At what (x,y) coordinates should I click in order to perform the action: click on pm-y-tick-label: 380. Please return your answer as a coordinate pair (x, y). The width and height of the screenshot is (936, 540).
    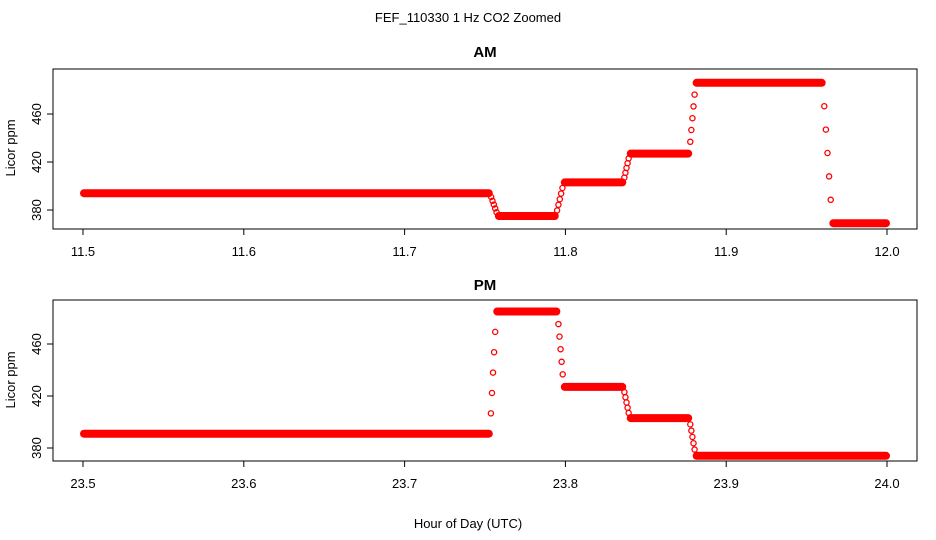
    Looking at the image, I should click on (36, 448).